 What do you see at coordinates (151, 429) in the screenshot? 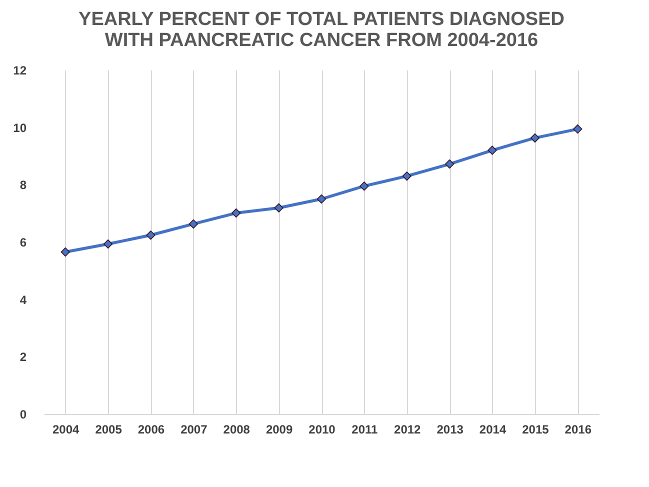
I see `x-tick-label: 2006` at bounding box center [151, 429].